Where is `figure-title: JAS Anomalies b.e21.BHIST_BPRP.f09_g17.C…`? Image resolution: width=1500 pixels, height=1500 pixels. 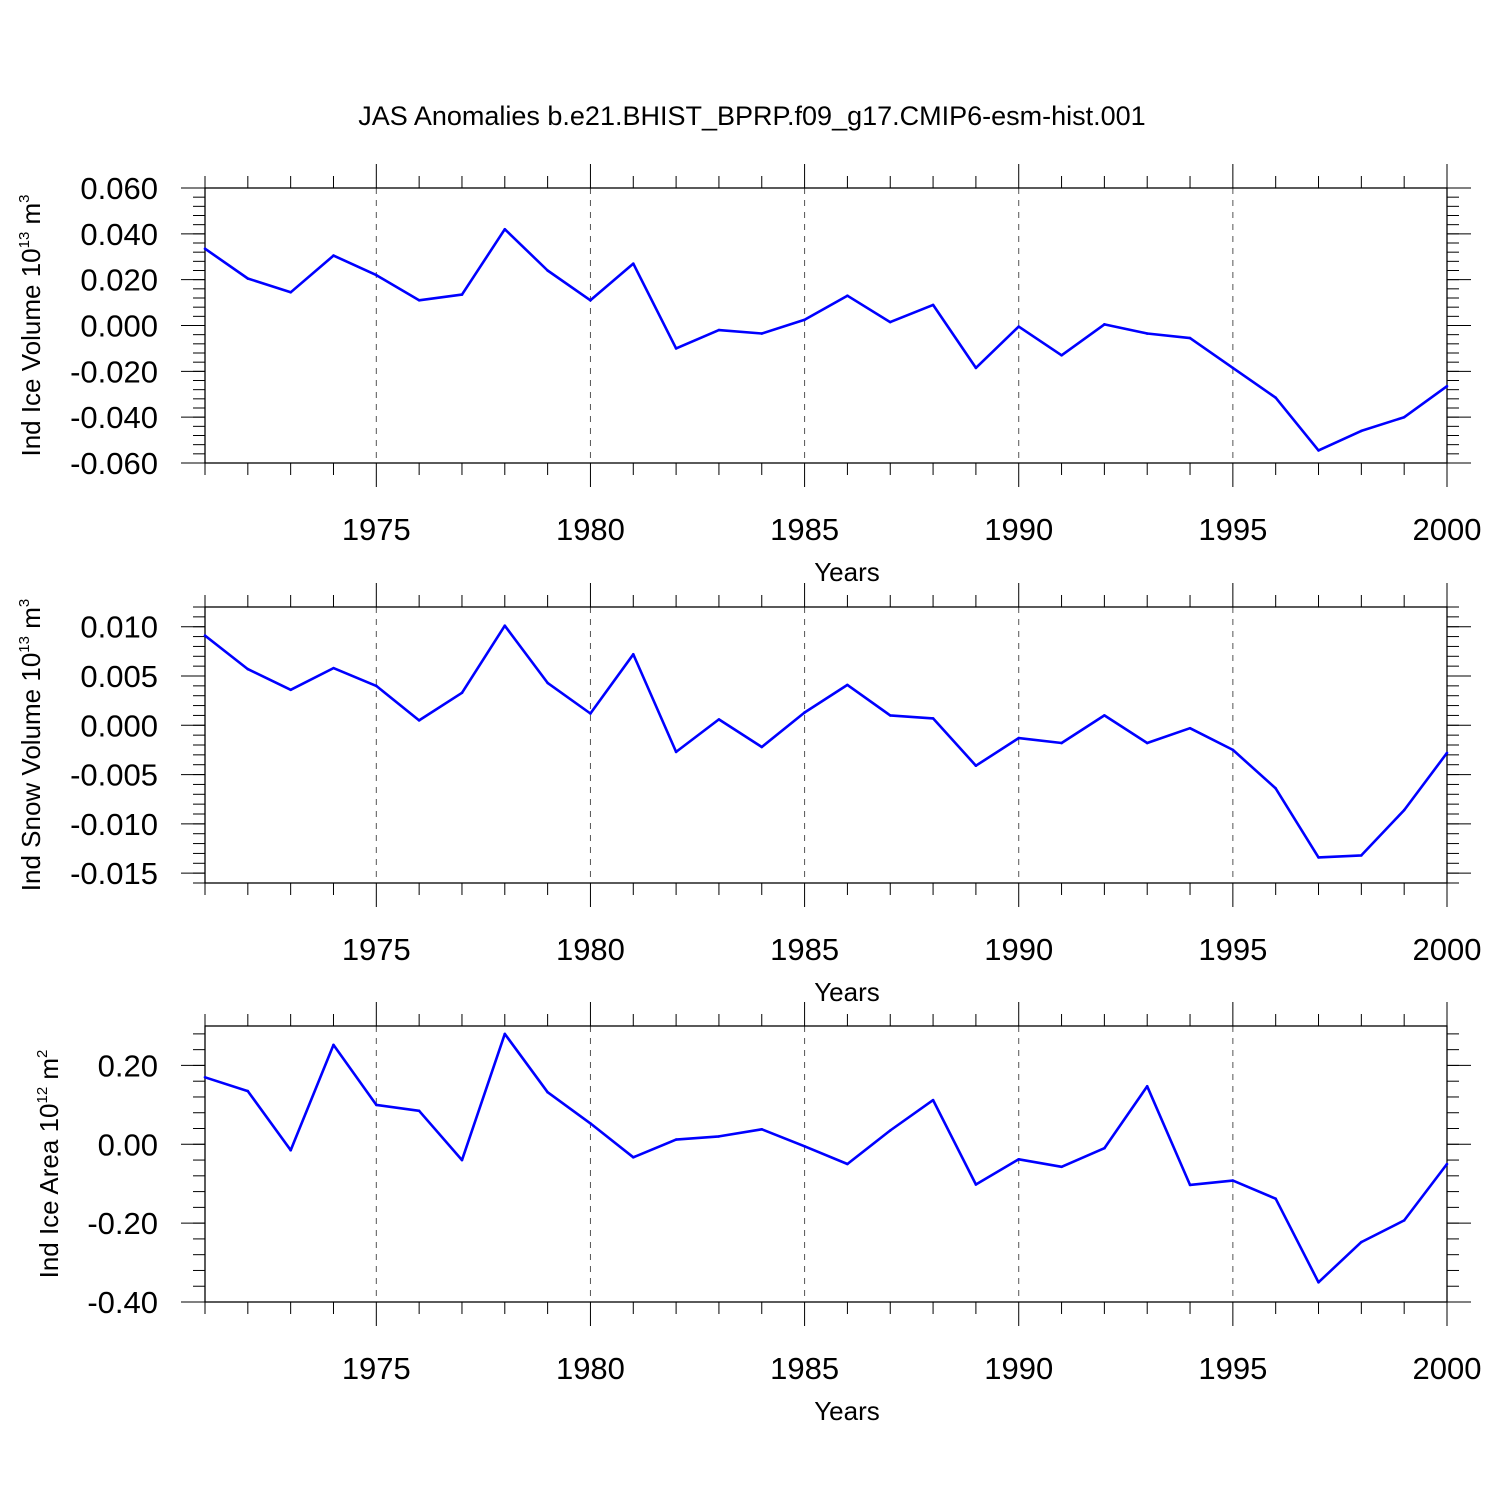
figure-title: JAS Anomalies b.e21.BHIST_BPRP.f09_g17.C… is located at coordinates (751, 116).